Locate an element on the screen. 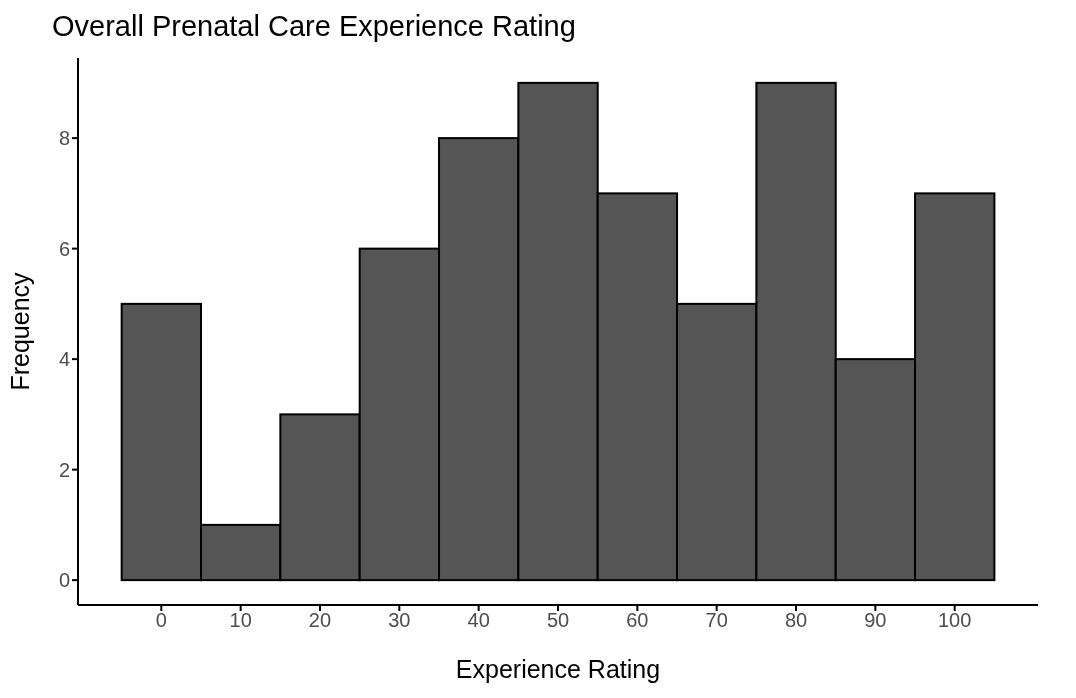 This screenshot has width=1076, height=698. x-tick-label: 40 is located at coordinates (478, 620).